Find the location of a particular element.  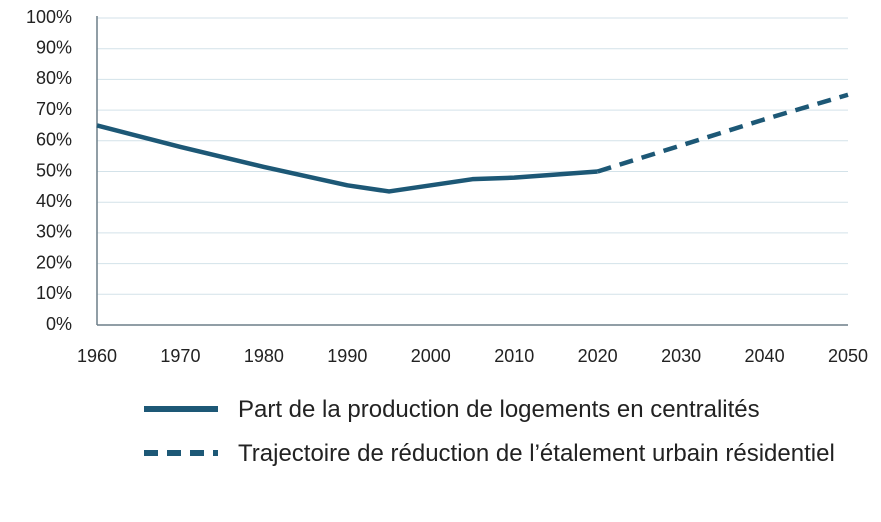

x-tick-label: 1960 is located at coordinates (97, 356).